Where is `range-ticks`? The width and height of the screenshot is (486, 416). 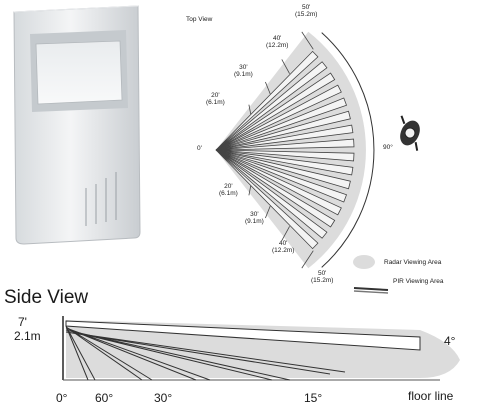
range-ticks is located at coordinates (281, 150).